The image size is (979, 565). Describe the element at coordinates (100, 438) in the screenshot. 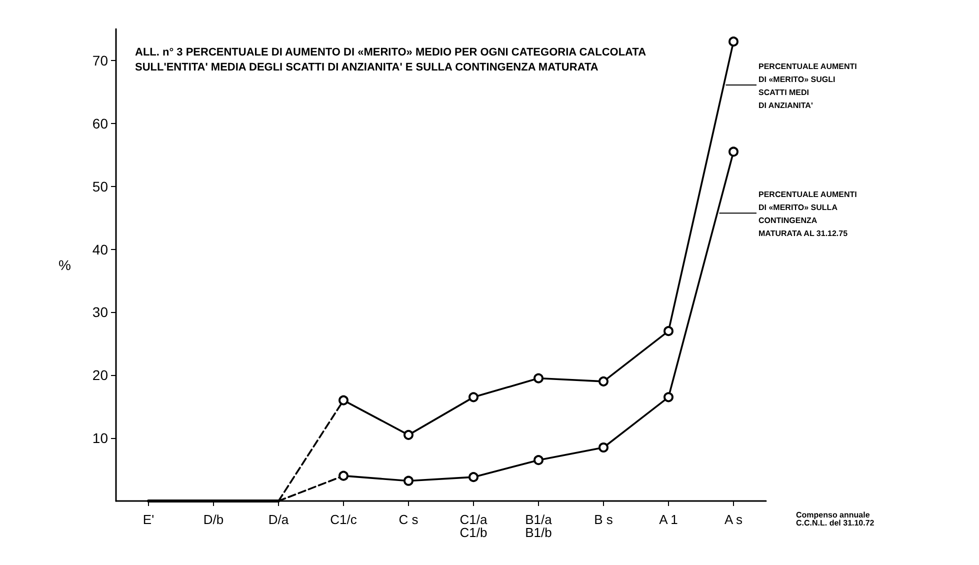

I see `y-tick-label: 10` at that location.